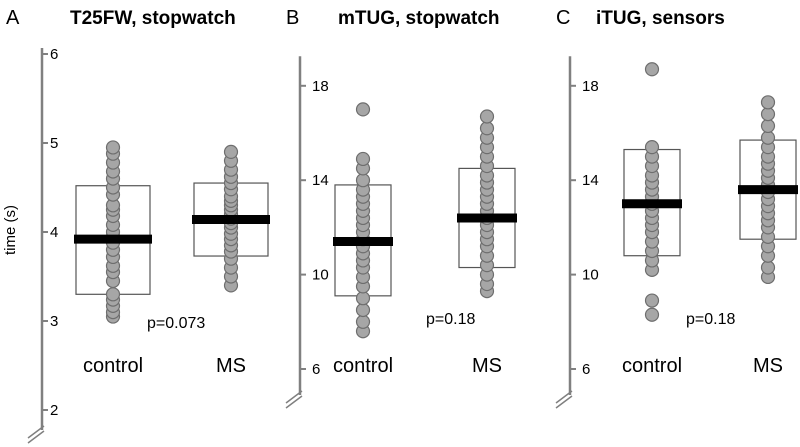 The width and height of the screenshot is (800, 447). What do you see at coordinates (54, 232) in the screenshot?
I see `y-tick-label: 4` at bounding box center [54, 232].